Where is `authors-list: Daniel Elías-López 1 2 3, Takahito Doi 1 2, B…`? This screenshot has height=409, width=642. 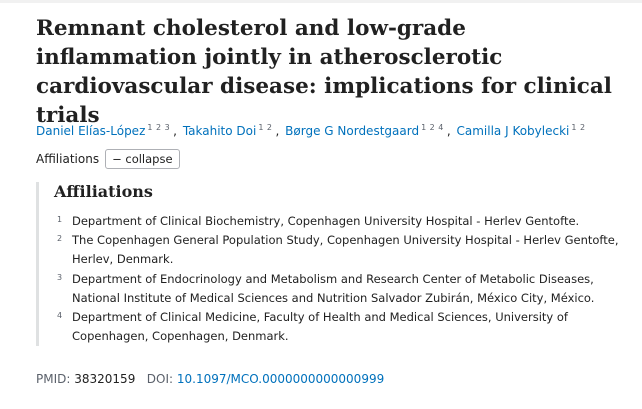 authors-list: Daniel Elías-López 1 2 3, Takahito Doi 1 2, B… is located at coordinates (336, 129).